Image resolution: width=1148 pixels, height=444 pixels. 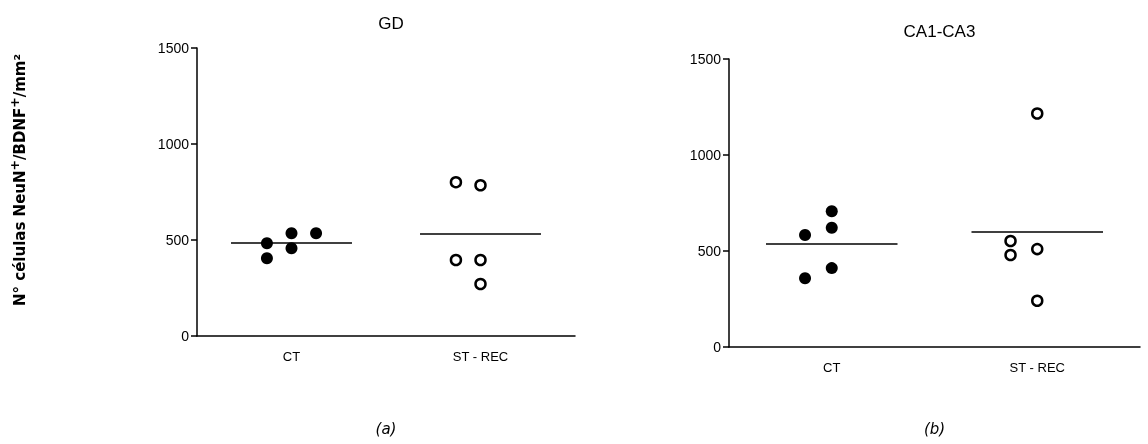 I want to click on text: (a), so click(x=386, y=429).